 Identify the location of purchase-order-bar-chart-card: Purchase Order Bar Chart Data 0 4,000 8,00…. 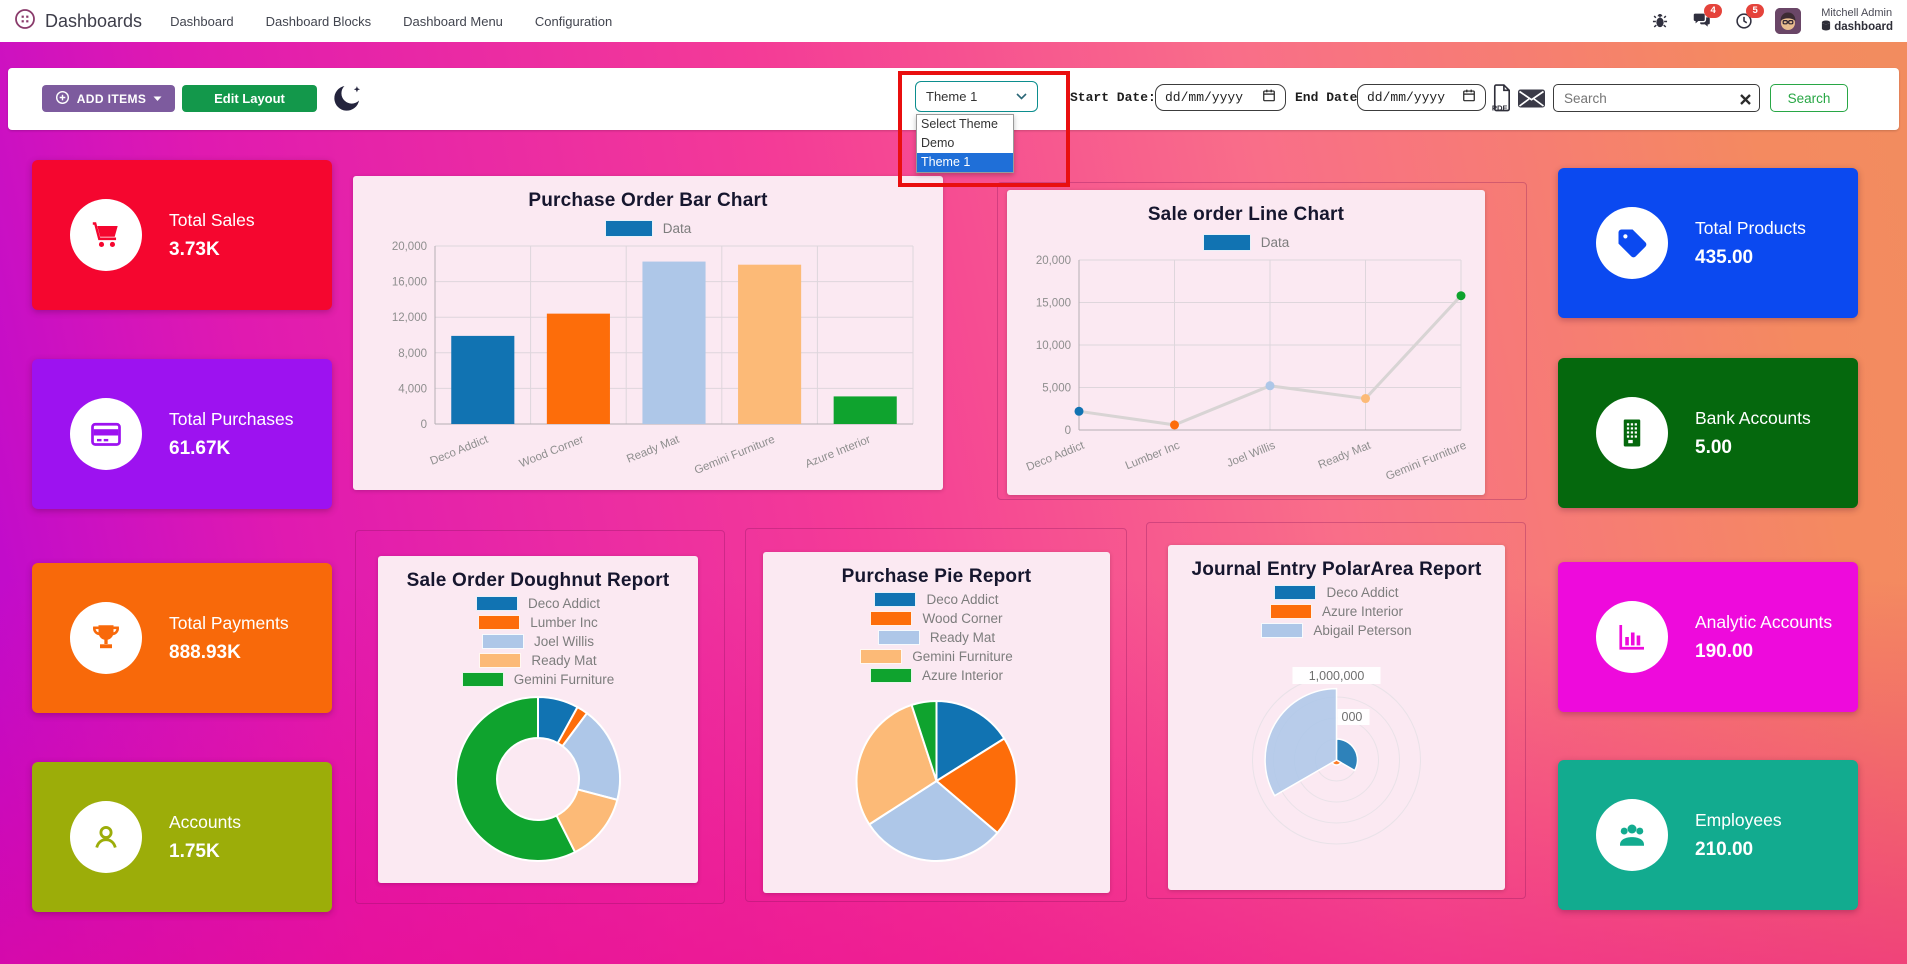
(648, 333).